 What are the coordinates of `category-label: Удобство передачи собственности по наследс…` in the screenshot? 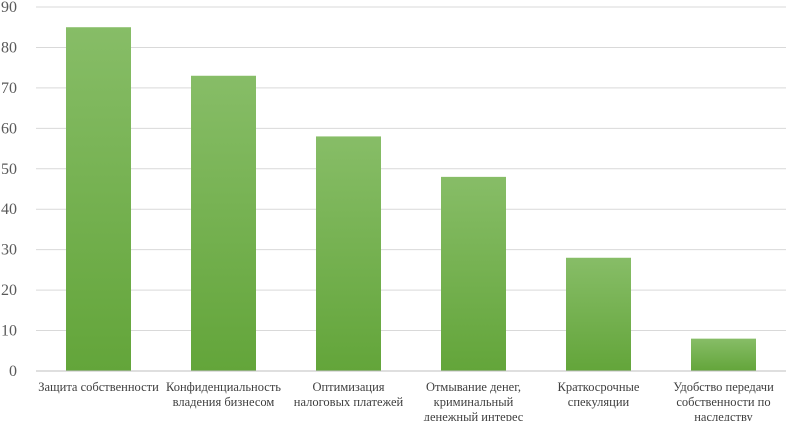 It's located at (723, 400).